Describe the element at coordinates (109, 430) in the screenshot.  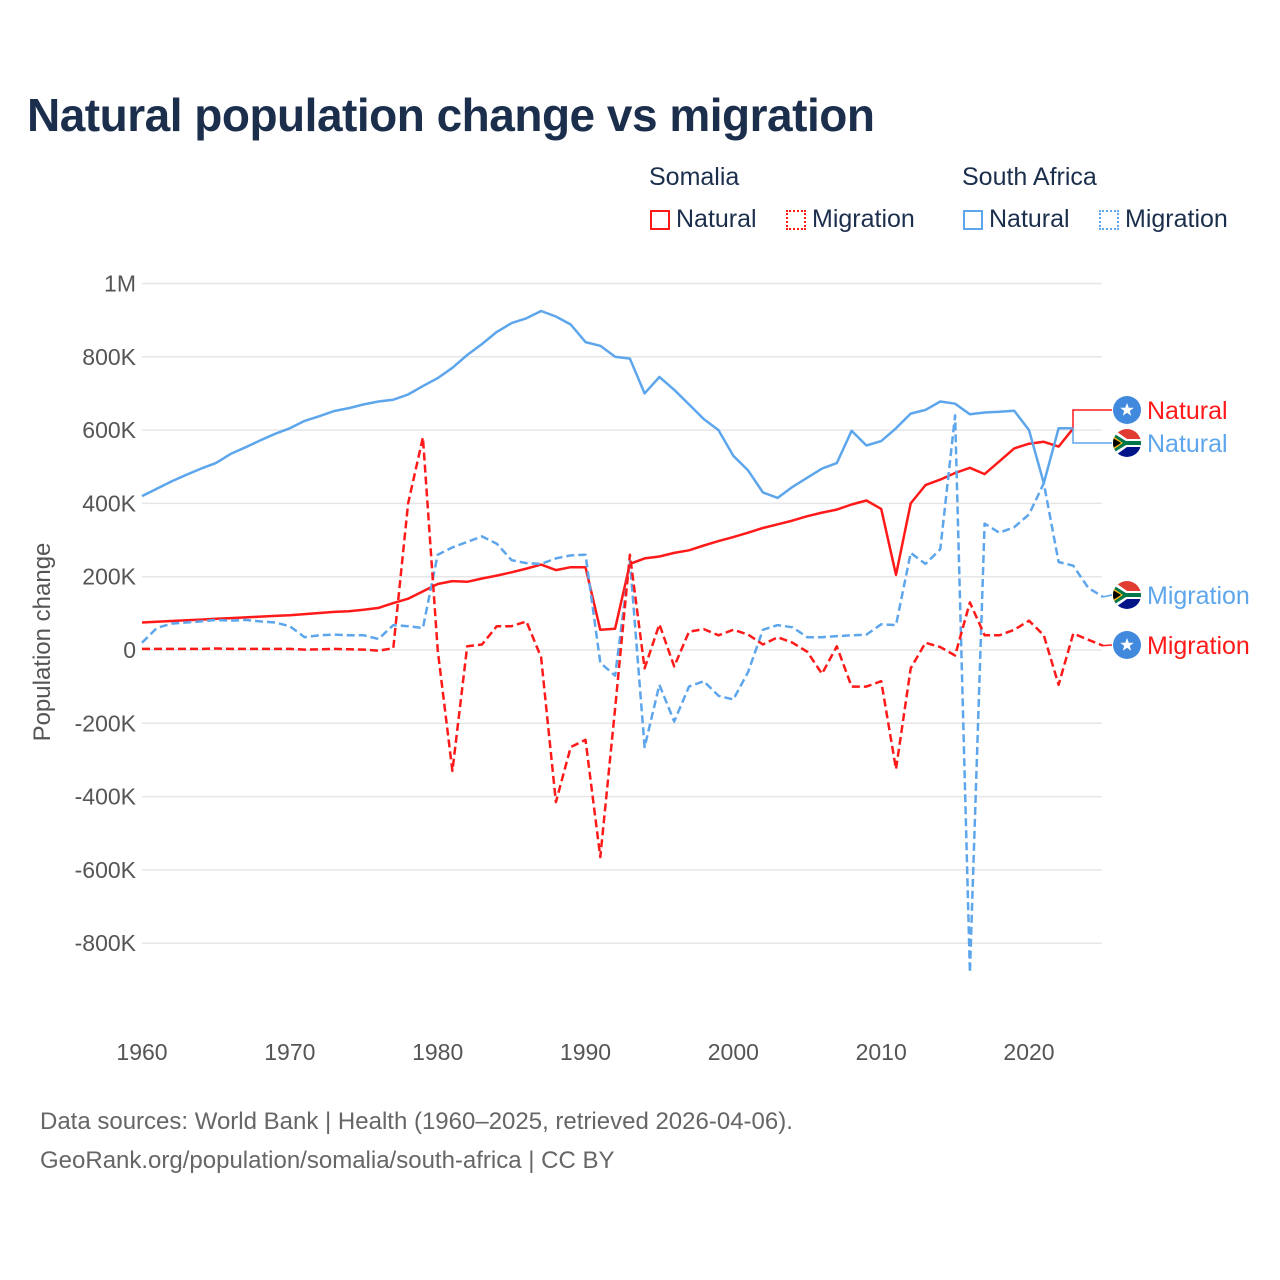
I see `y-tick-label: 600K` at that location.